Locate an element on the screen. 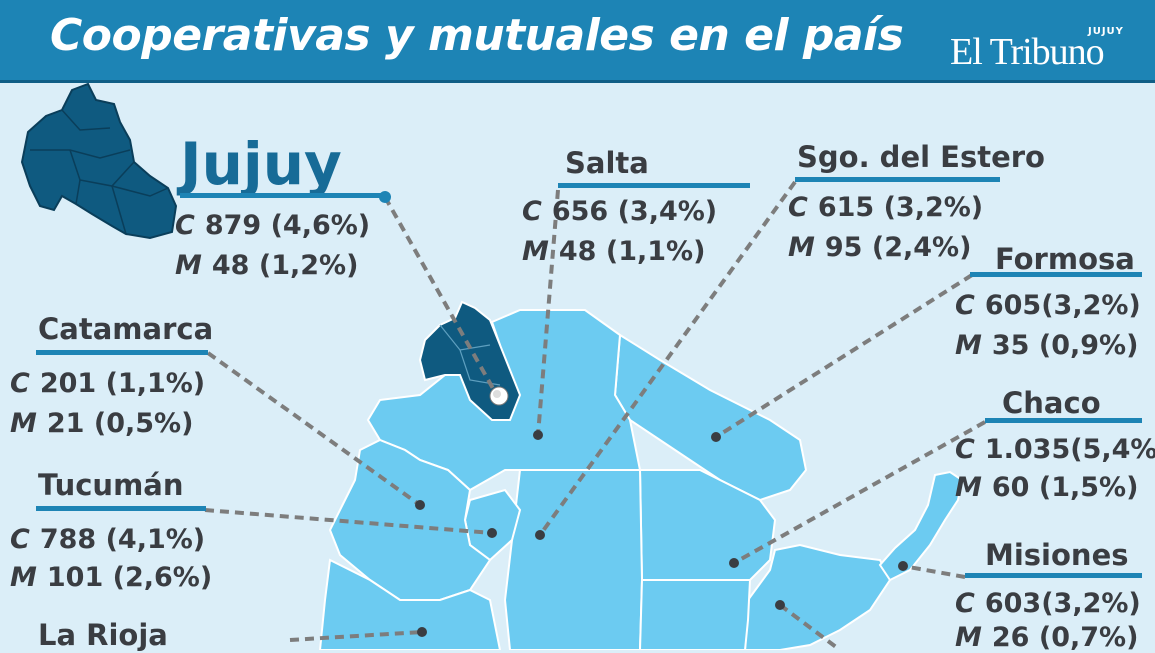 This screenshot has width=1155, height=653. logo-subtitle: JUJUY is located at coordinates (1106, 31).